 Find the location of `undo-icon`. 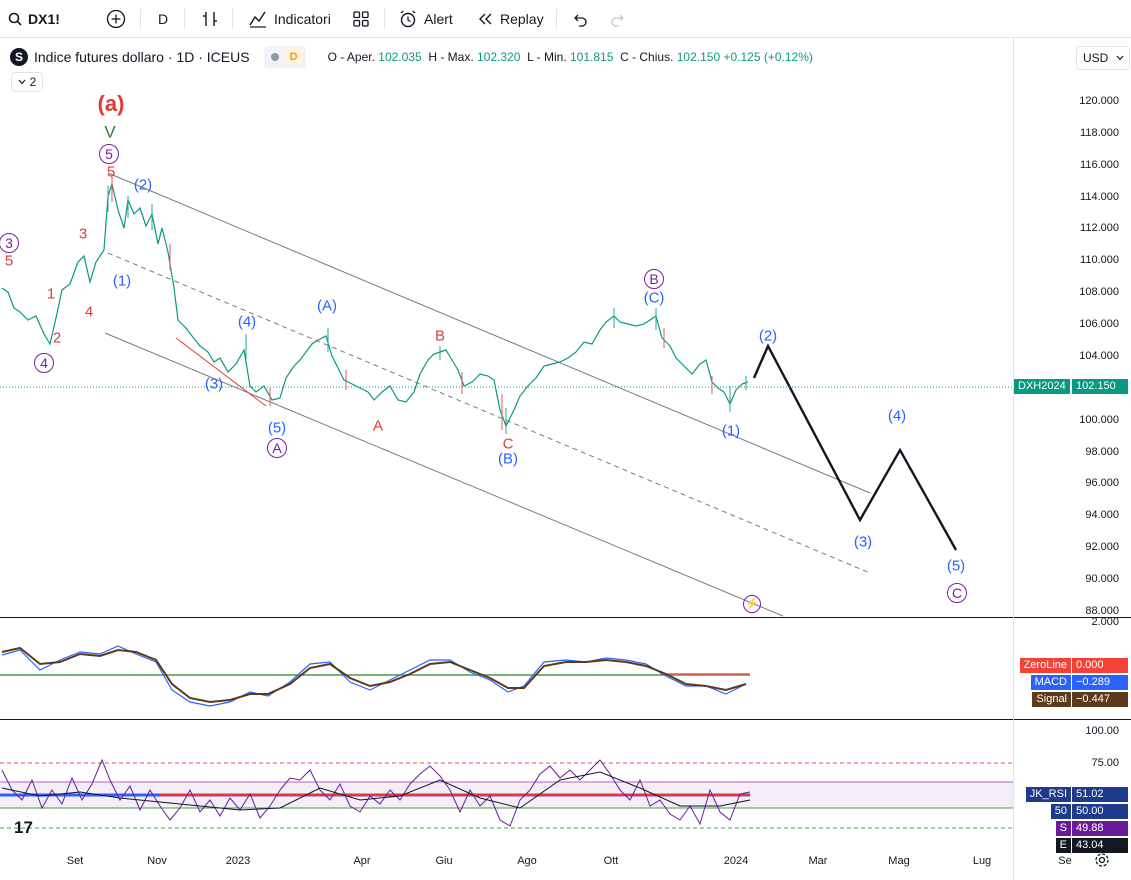

undo-icon is located at coordinates (580, 20).